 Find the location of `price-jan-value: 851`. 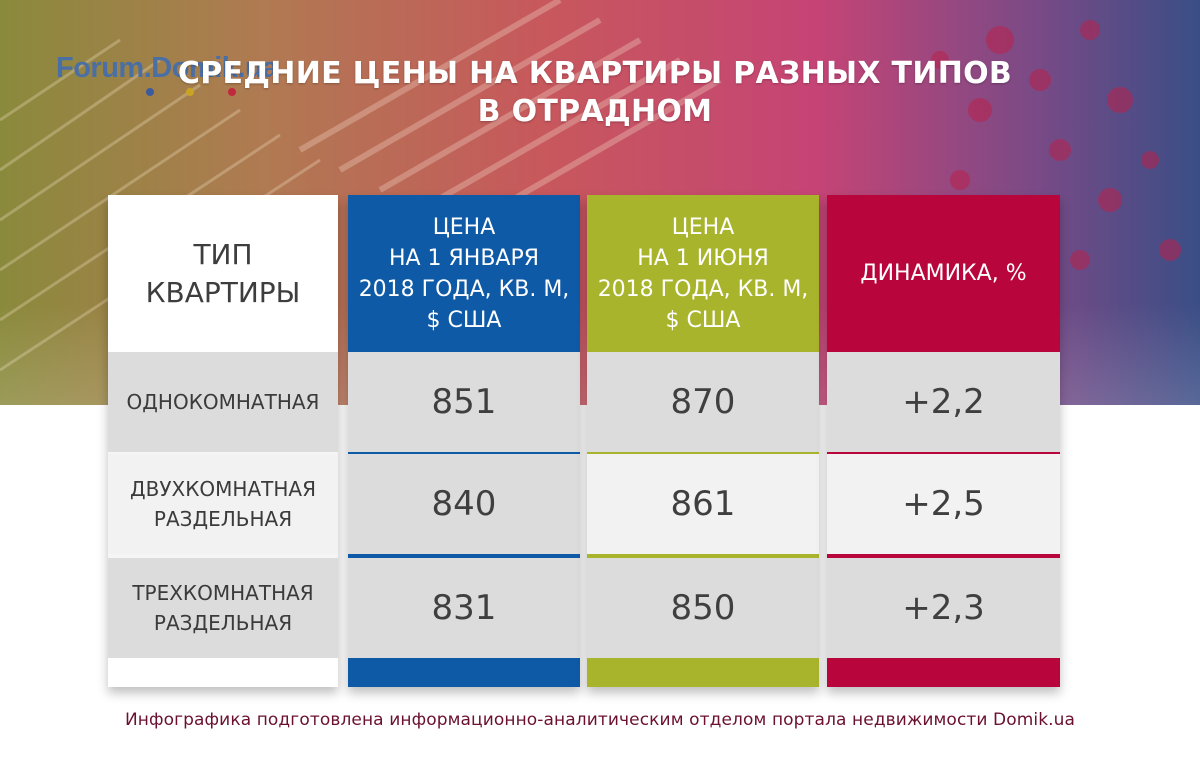

price-jan-value: 851 is located at coordinates (464, 402).